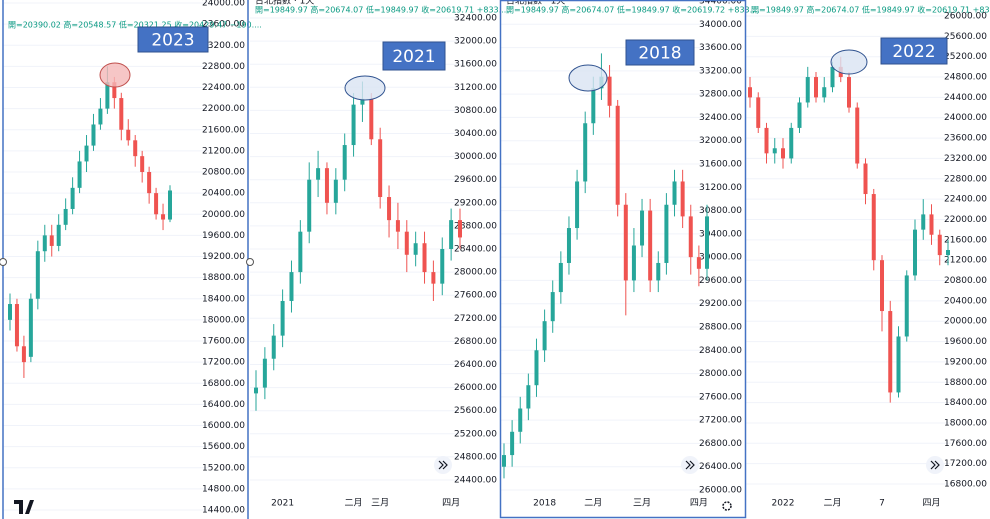 Image resolution: width=990 pixels, height=519 pixels. I want to click on y-tick-label: 22400.00, so click(223, 88).